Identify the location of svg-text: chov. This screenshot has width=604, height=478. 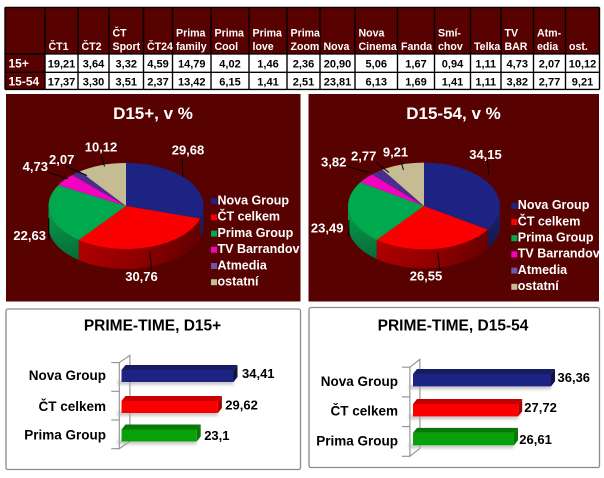
(450, 47).